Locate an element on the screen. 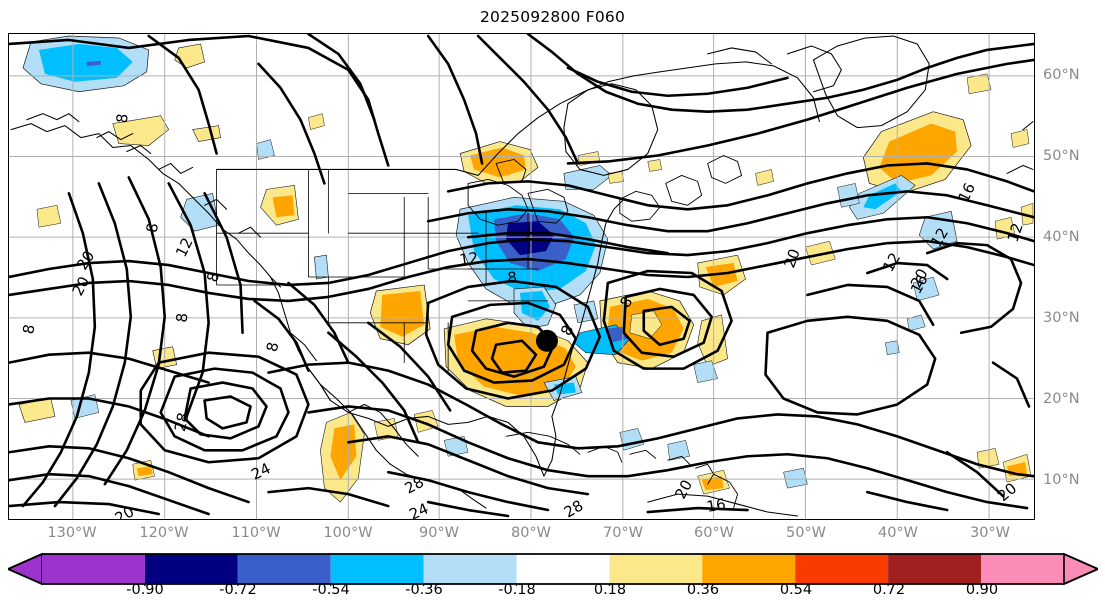  colorbar-tick-label-5: 0.18 is located at coordinates (610, 590).